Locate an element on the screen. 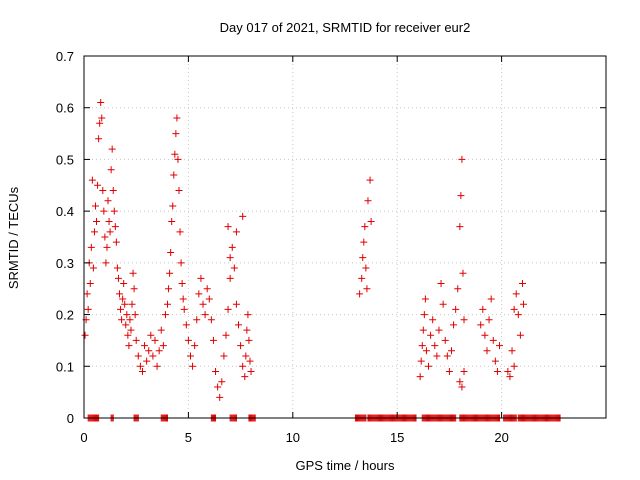 This screenshot has width=640, height=480. x-tick-label: 20 is located at coordinates (501, 437).